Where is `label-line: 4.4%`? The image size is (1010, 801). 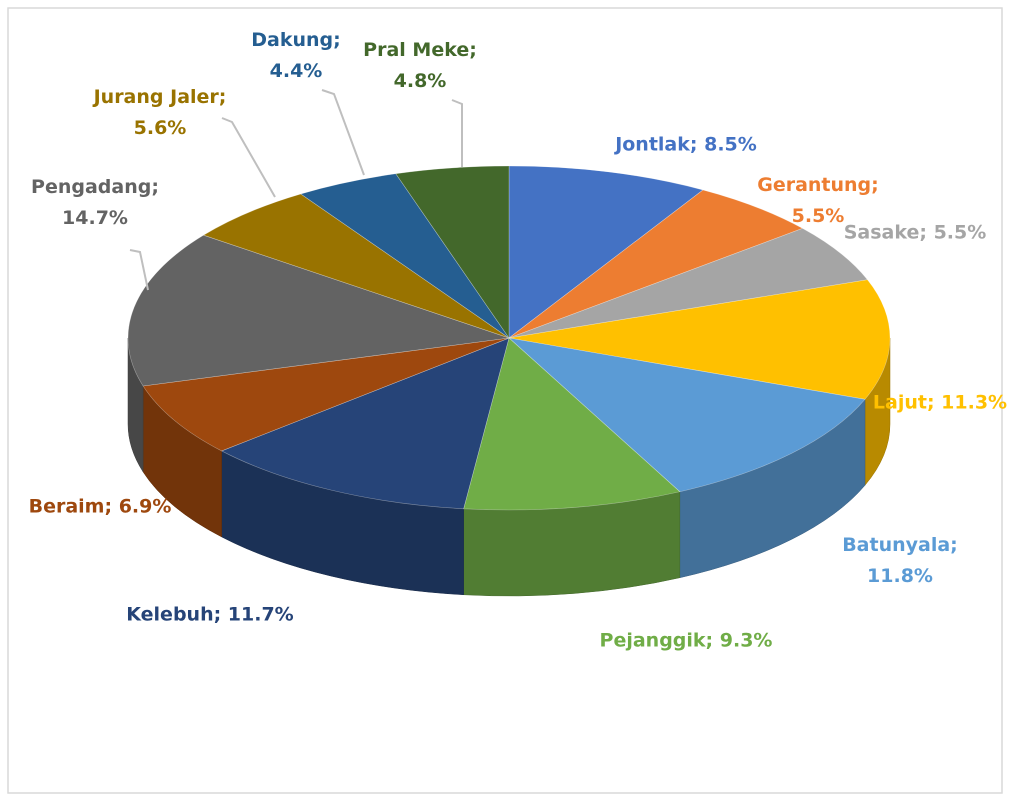 label-line: 4.4% is located at coordinates (296, 71).